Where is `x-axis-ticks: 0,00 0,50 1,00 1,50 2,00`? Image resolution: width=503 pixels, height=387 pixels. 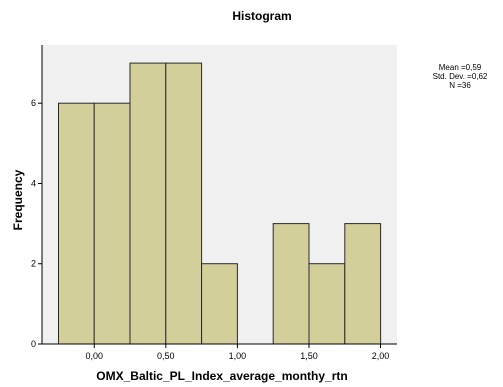 x-axis-ticks: 0,00 0,50 1,00 1,50 2,00 is located at coordinates (237, 352).